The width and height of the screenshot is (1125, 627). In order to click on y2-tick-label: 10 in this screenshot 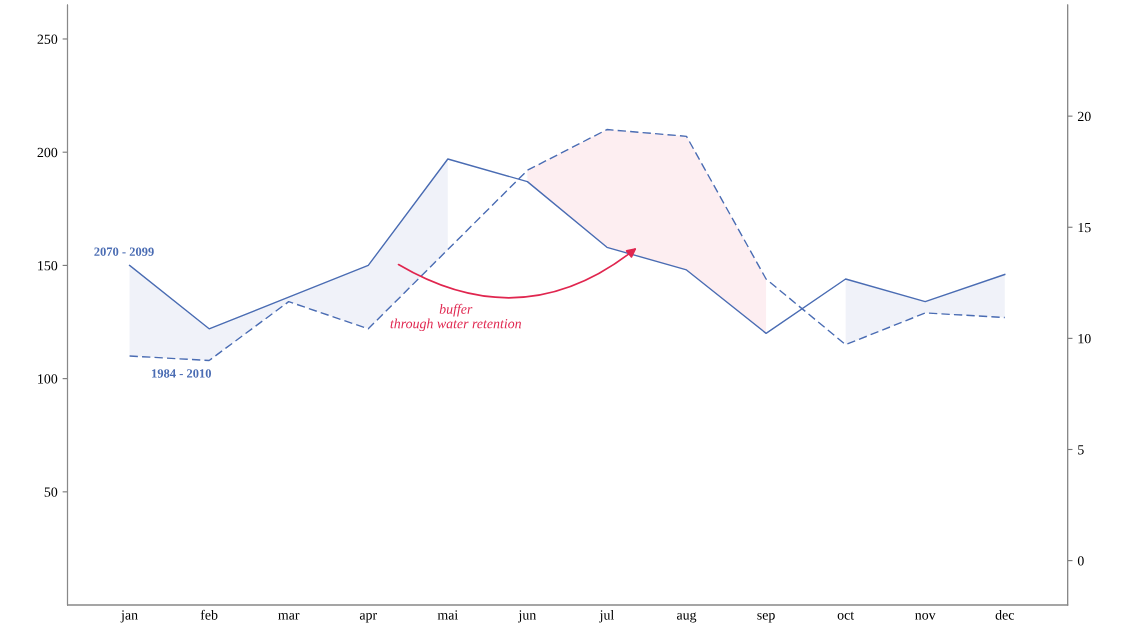, I will do `click(1084, 338)`.